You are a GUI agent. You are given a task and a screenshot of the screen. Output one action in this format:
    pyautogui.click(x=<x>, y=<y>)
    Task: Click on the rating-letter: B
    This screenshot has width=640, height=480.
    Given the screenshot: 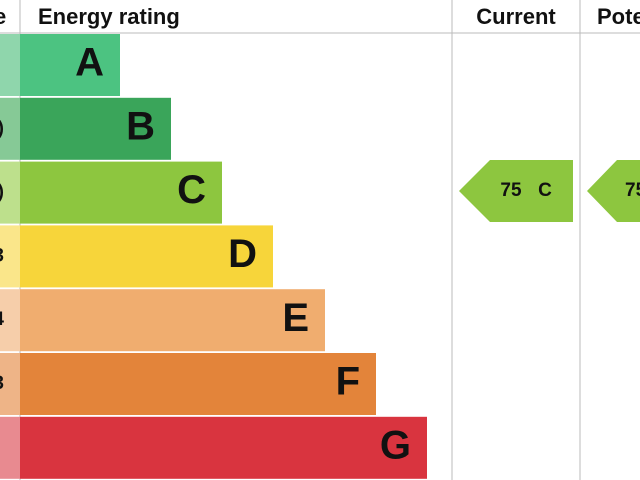 What is the action you would take?
    pyautogui.click(x=140, y=126)
    